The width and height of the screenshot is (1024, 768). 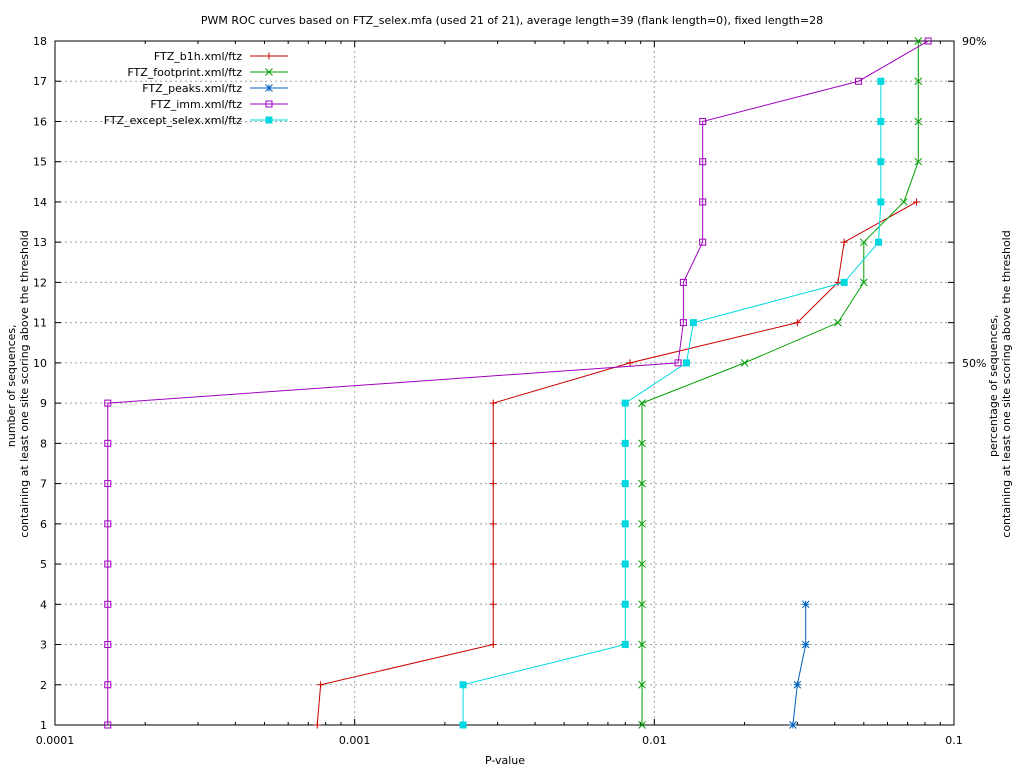 I want to click on y2-tick-label: 50%, so click(x=974, y=363).